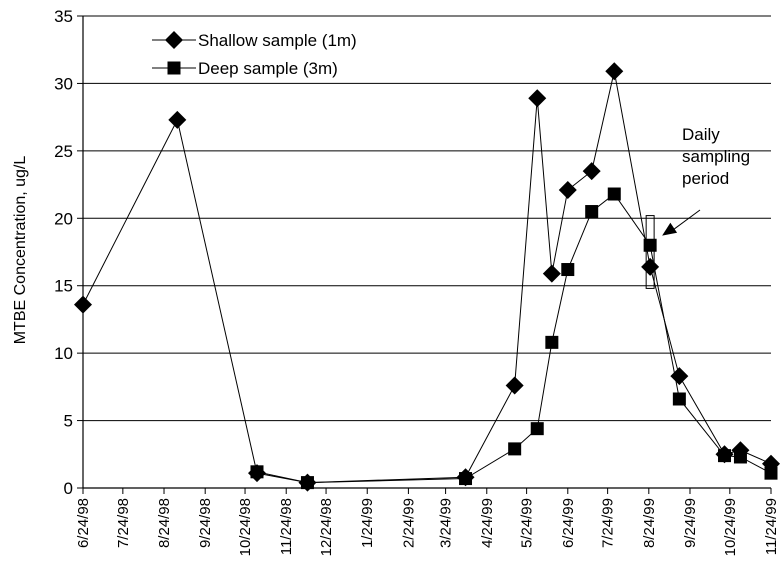 The height and width of the screenshot is (587, 784). What do you see at coordinates (367, 523) in the screenshot?
I see `x-tick-label-7: 1/24/99` at bounding box center [367, 523].